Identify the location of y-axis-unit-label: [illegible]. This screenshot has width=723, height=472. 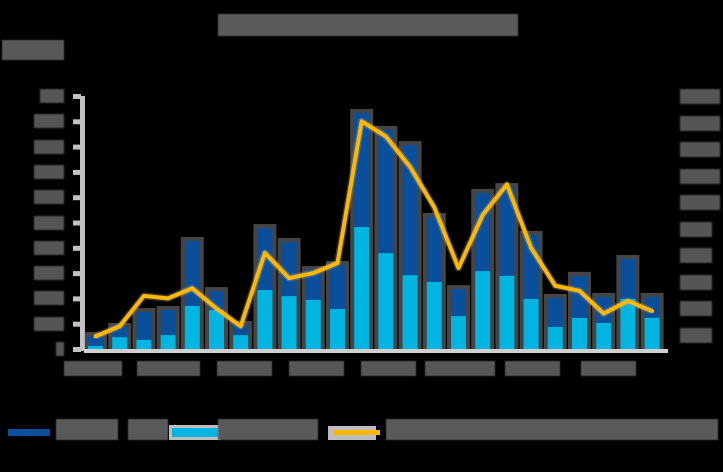
(33, 50).